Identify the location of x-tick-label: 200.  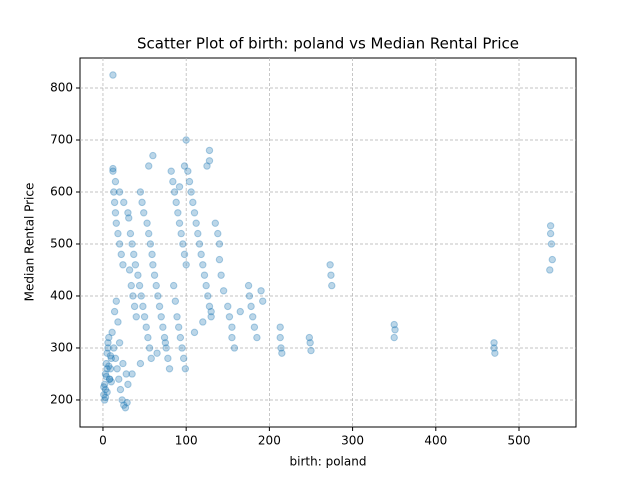
(269, 441).